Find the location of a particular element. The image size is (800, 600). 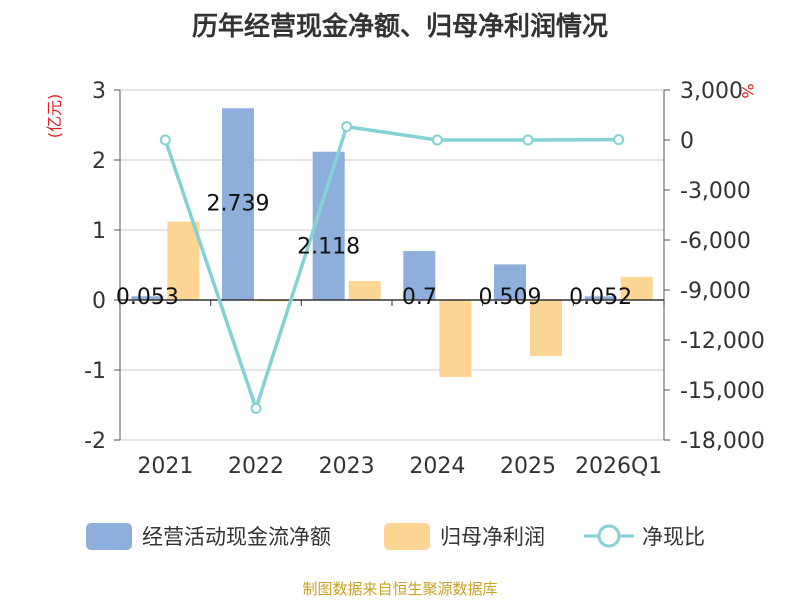

legend-item-netprofit: 归母净利润 is located at coordinates (464, 536).